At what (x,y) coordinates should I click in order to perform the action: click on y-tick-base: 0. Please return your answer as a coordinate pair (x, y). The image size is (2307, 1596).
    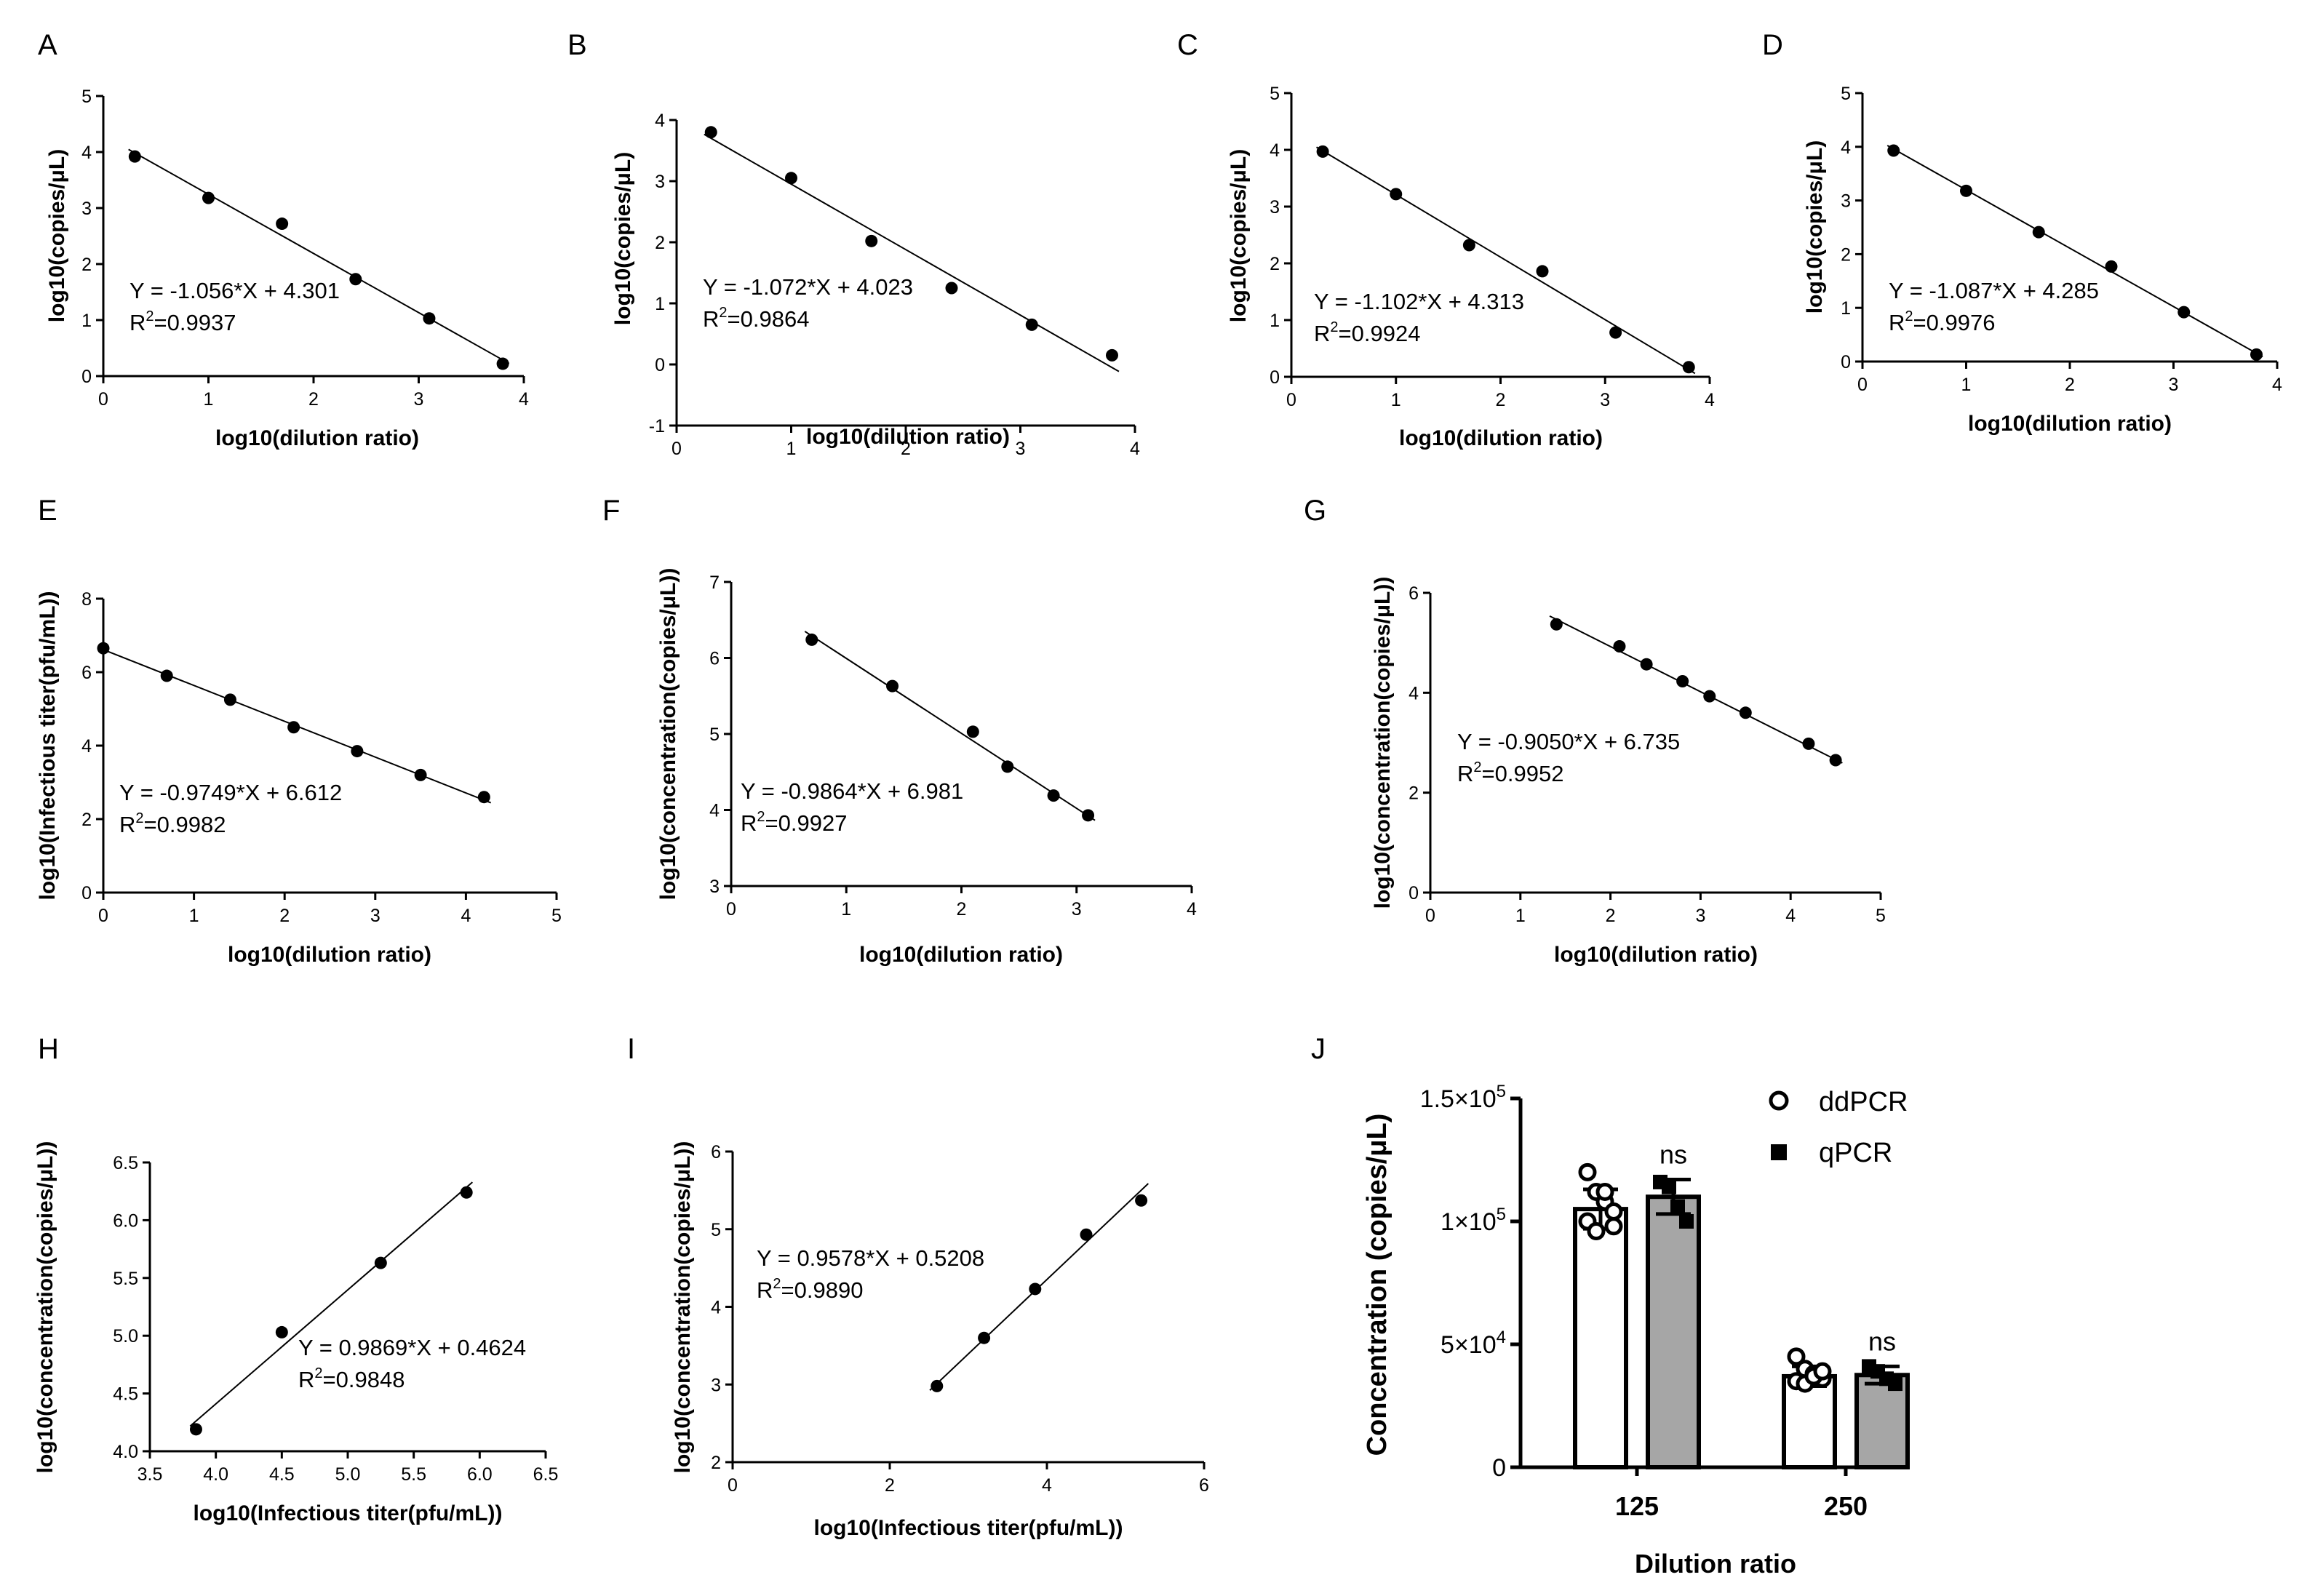
    Looking at the image, I should click on (1499, 1468).